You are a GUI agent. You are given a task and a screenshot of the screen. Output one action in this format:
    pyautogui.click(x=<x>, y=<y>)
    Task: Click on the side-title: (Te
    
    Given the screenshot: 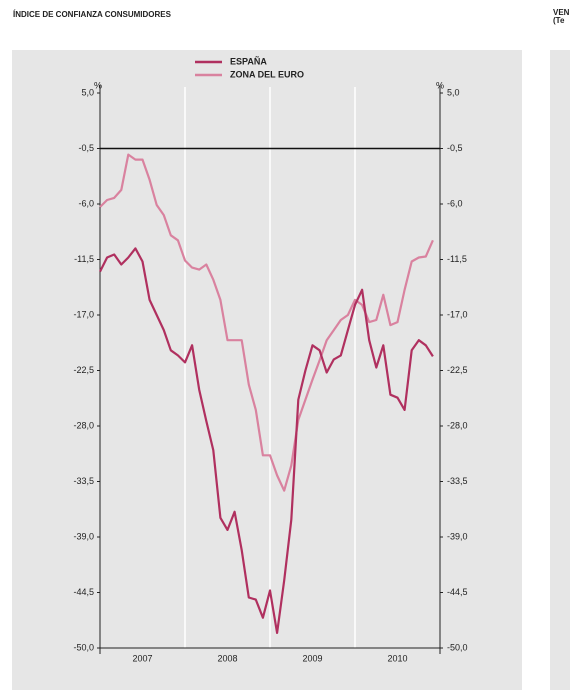 What is the action you would take?
    pyautogui.click(x=559, y=20)
    